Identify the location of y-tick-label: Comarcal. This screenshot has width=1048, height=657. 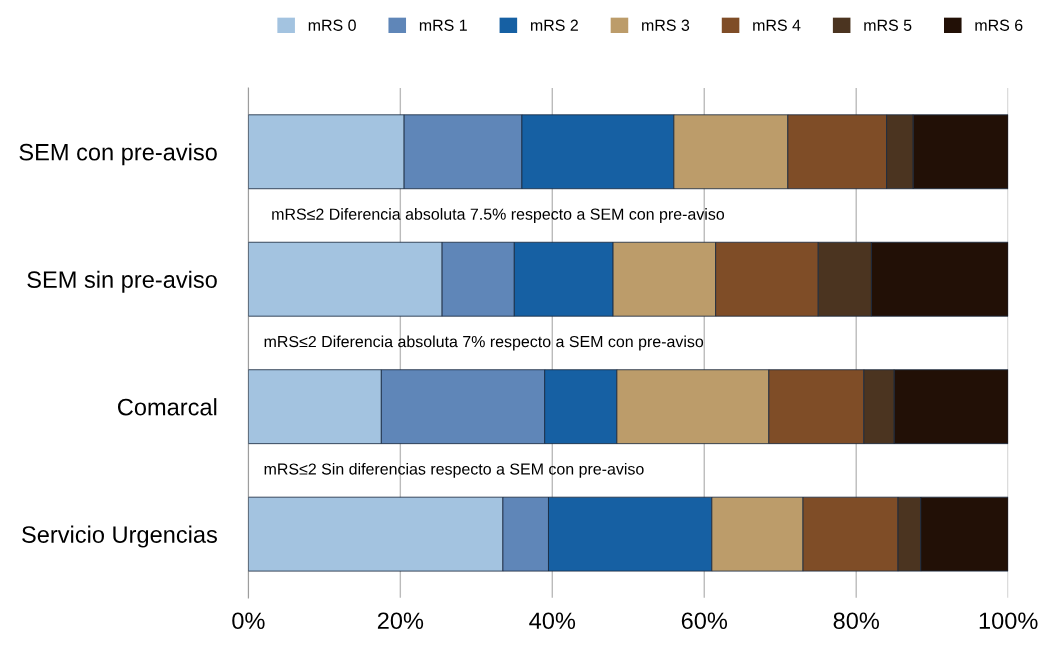
(167, 407).